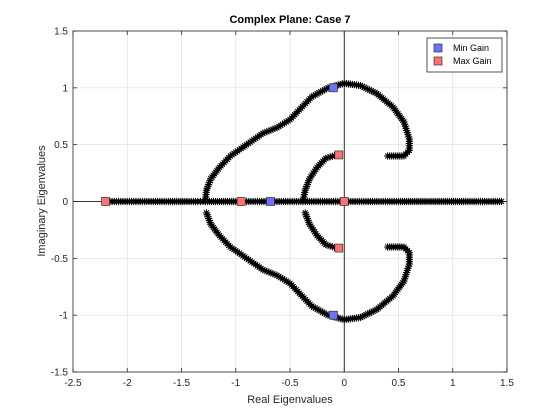 This screenshot has width=560, height=420. I want to click on legend-entry: Min Gain, so click(471, 48).